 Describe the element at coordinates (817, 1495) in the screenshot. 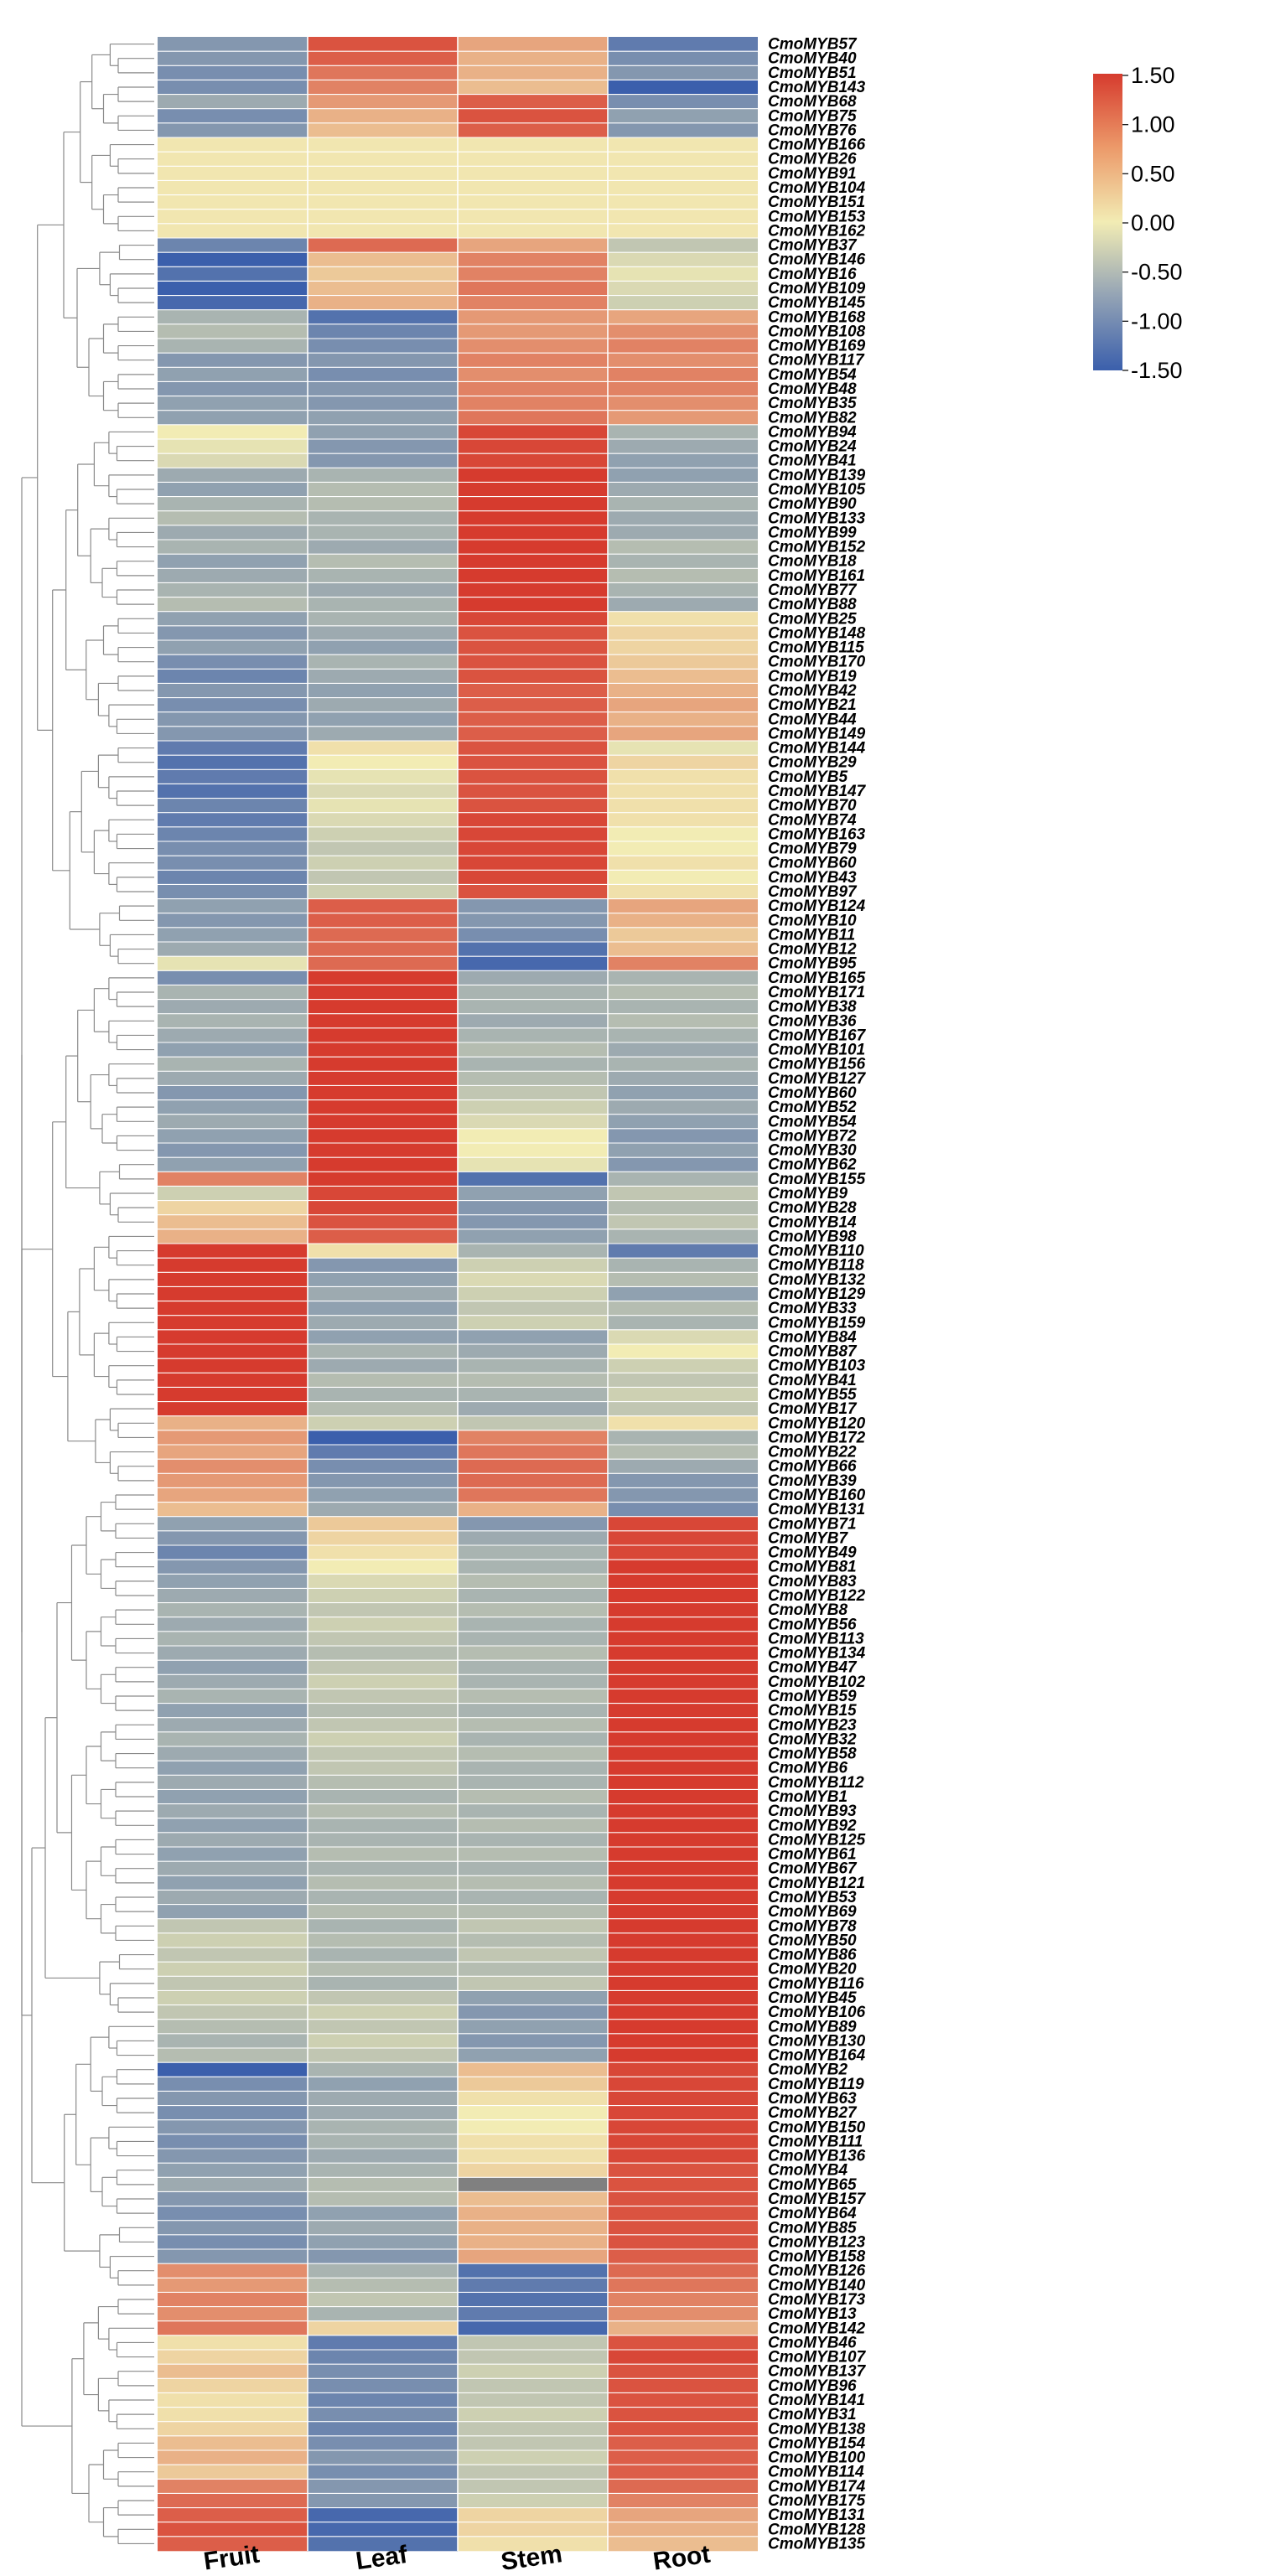

I see `gene-label: CmoMYB160` at that location.